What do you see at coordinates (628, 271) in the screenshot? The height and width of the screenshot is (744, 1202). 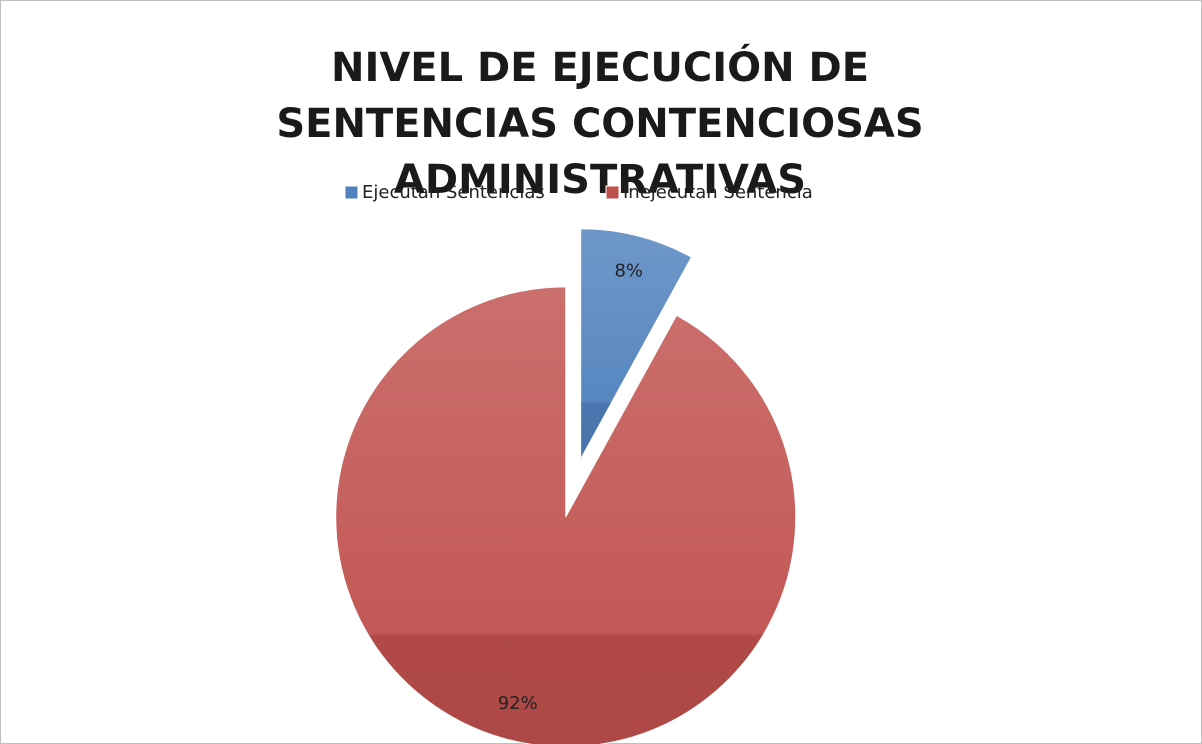 I see `data-label: 8%` at bounding box center [628, 271].